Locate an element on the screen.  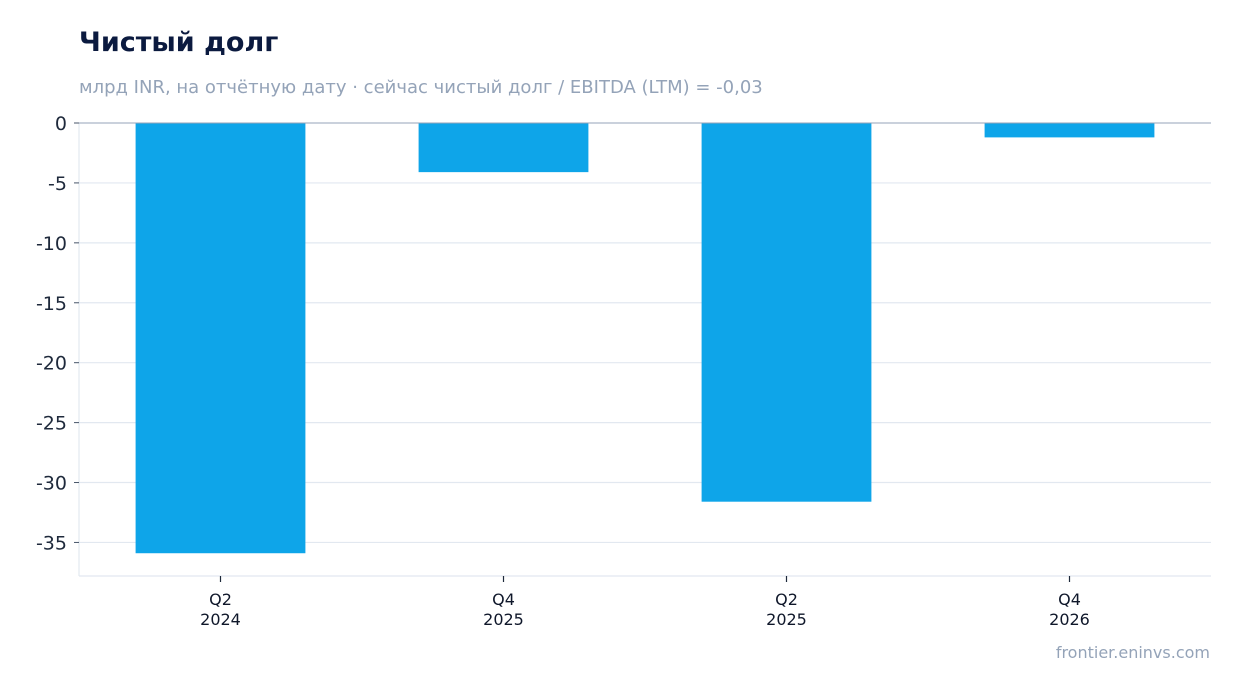
y-tick-label: -10 is located at coordinates (51, 244).